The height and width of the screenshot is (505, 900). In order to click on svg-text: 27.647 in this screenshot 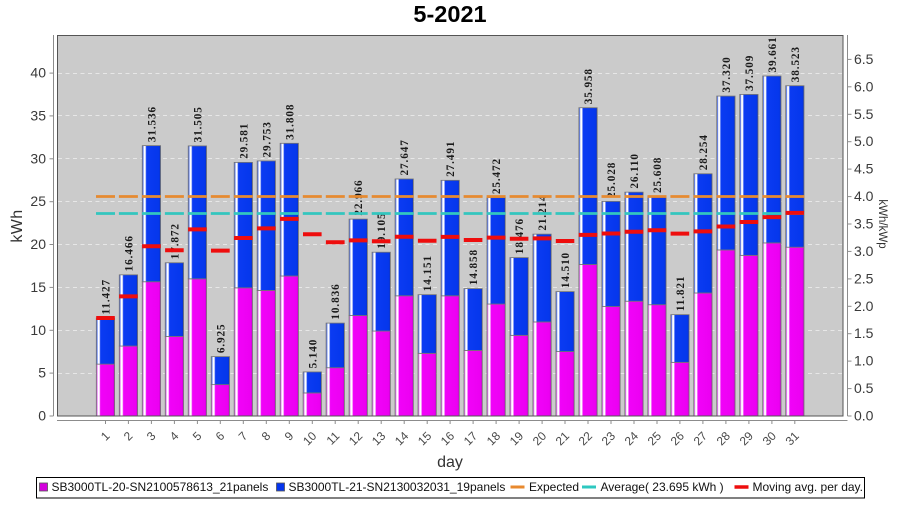, I will do `click(405, 157)`.